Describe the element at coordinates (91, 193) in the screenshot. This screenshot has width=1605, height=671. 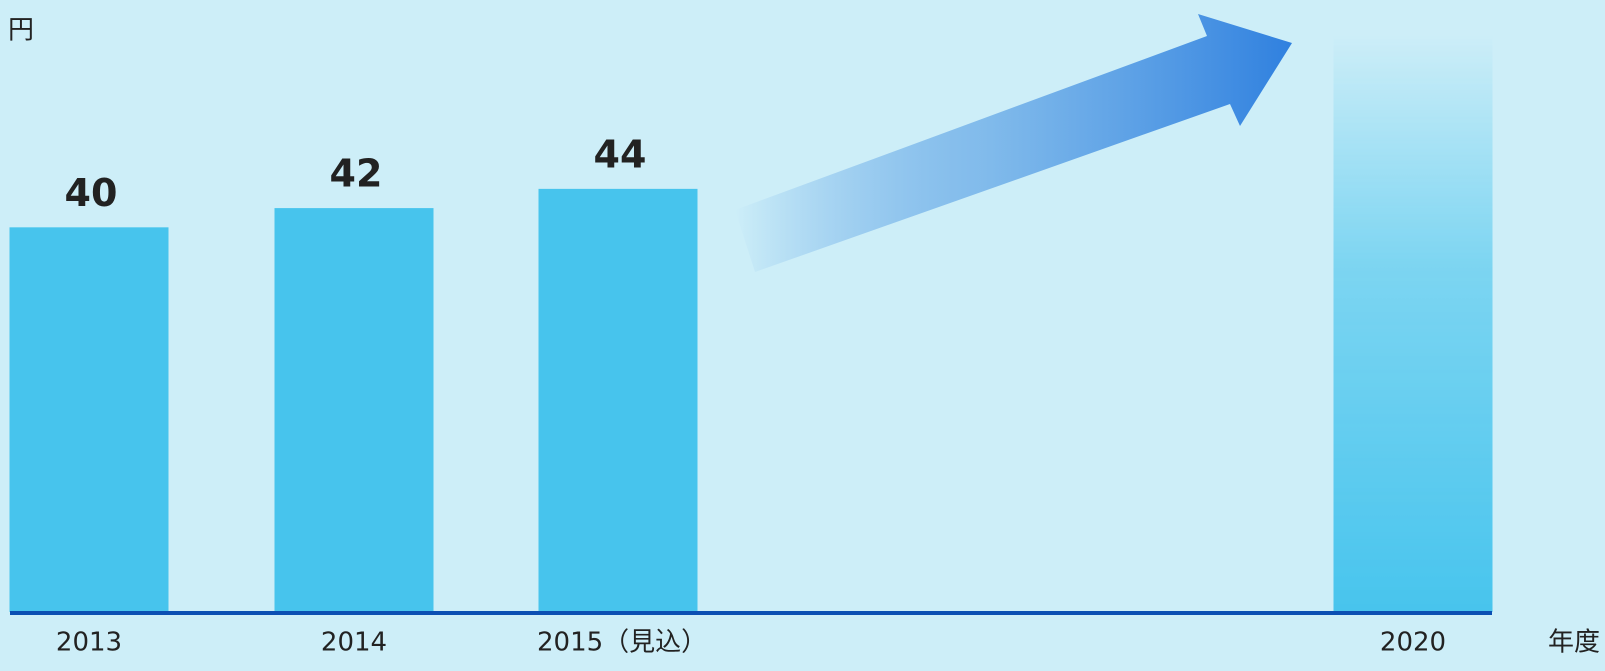
I see `value-label: 40` at that location.